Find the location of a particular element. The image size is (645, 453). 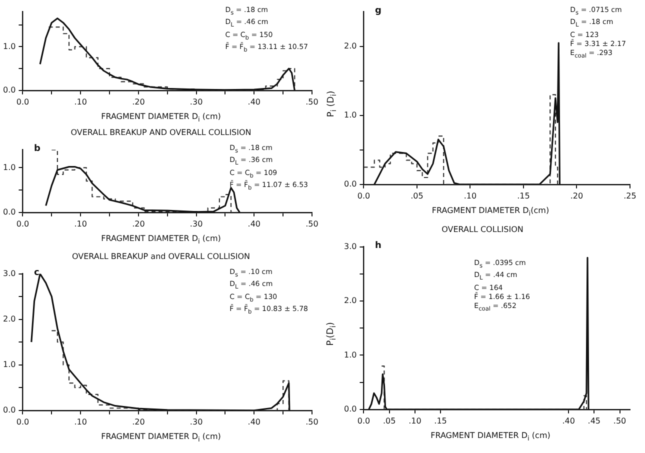

x-tick-label: .45 is located at coordinates (594, 421).